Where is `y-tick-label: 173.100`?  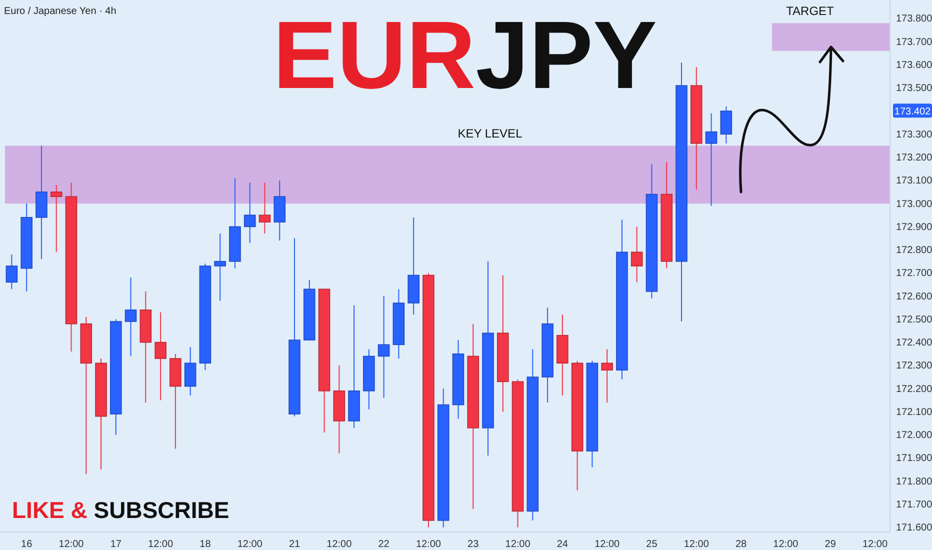
y-tick-label: 173.100 is located at coordinates (914, 181).